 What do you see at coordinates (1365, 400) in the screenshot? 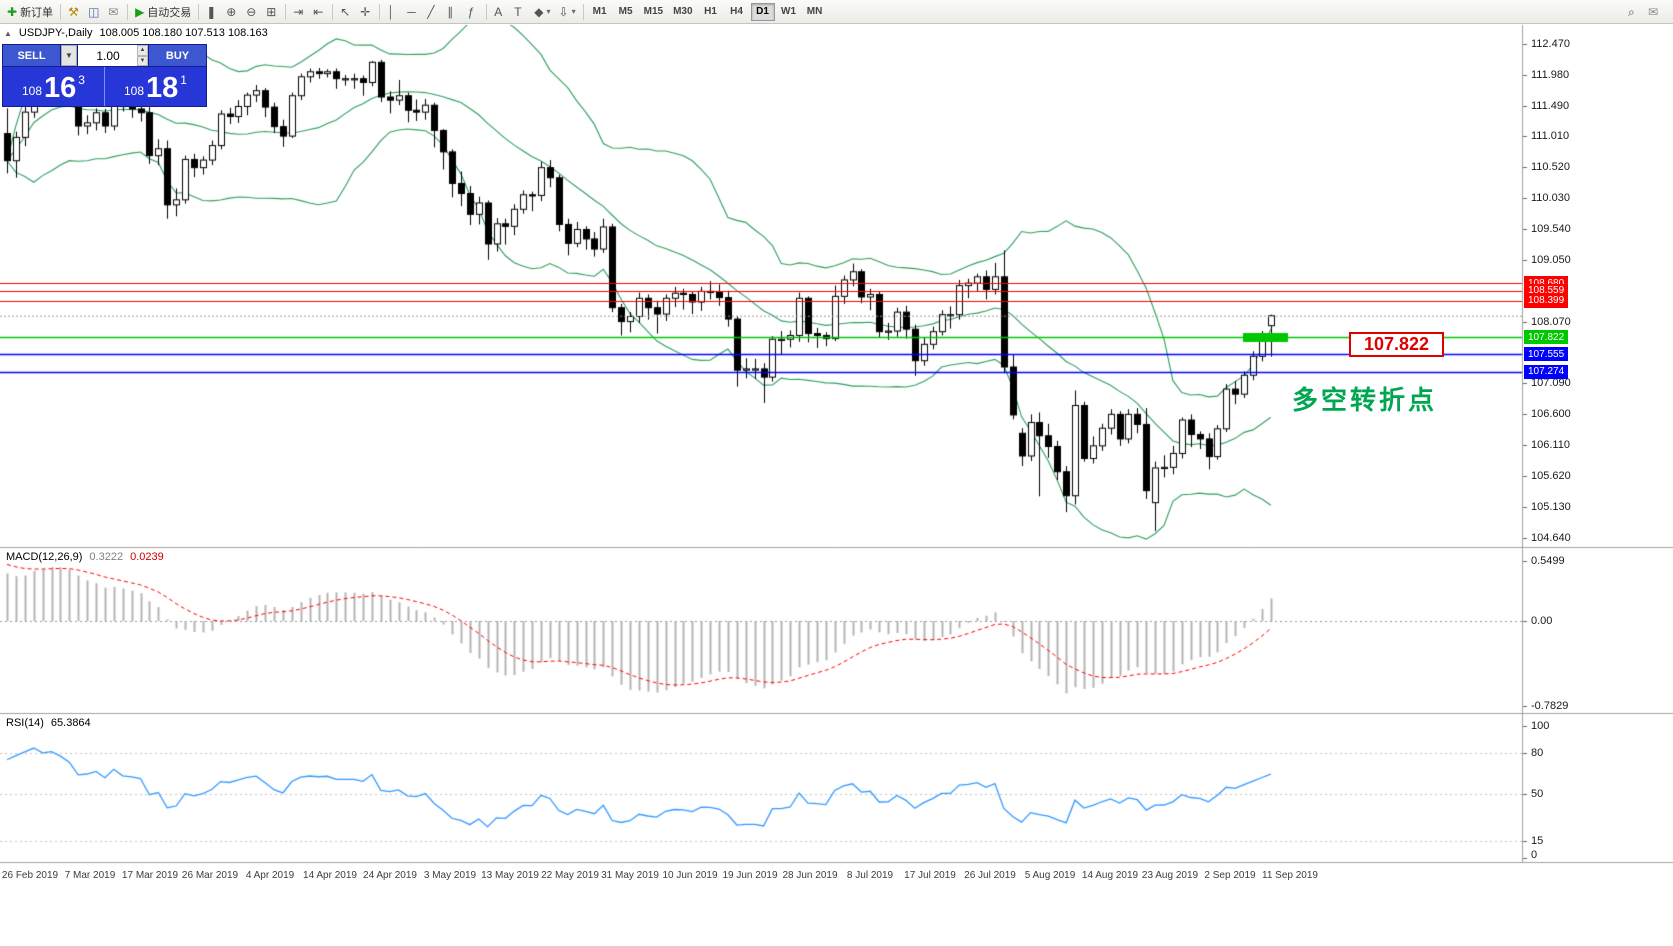
I see `chart-annotation-text: 多空转折点` at bounding box center [1365, 400].